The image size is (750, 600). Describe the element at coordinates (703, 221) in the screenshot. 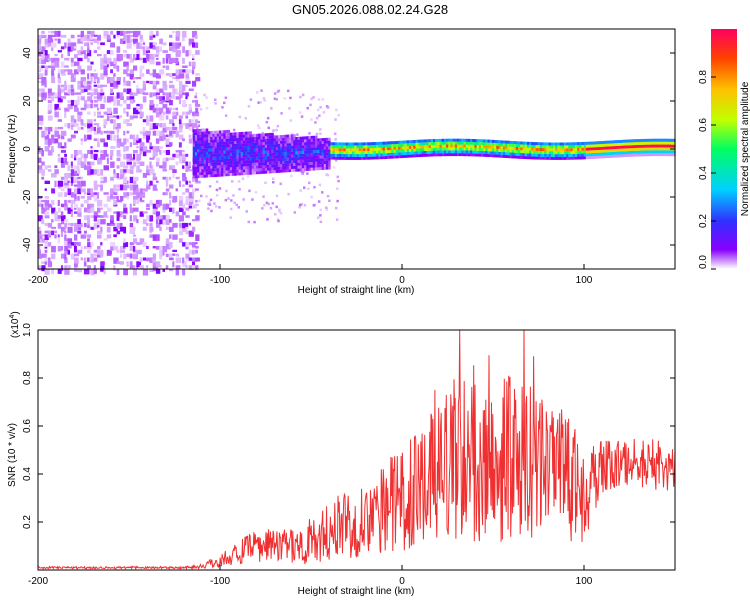

I see `colorbar-tick-label: 0.2` at that location.